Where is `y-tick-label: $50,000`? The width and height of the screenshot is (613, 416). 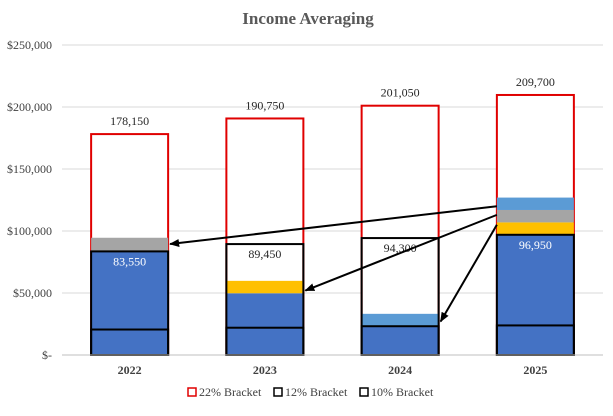
y-tick-label: $50,000 is located at coordinates (32, 293).